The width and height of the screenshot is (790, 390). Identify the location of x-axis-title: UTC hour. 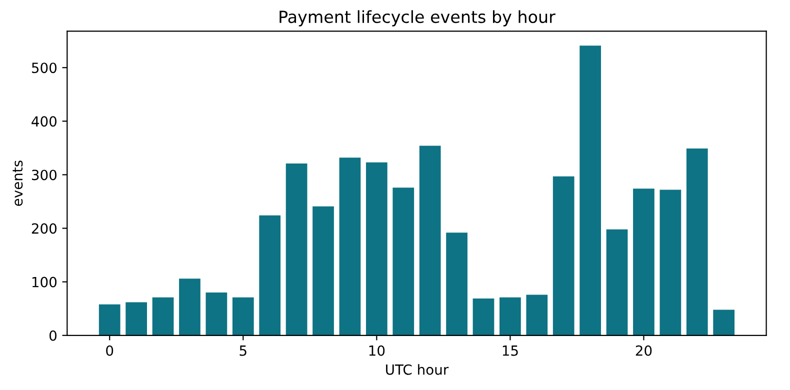
(417, 369).